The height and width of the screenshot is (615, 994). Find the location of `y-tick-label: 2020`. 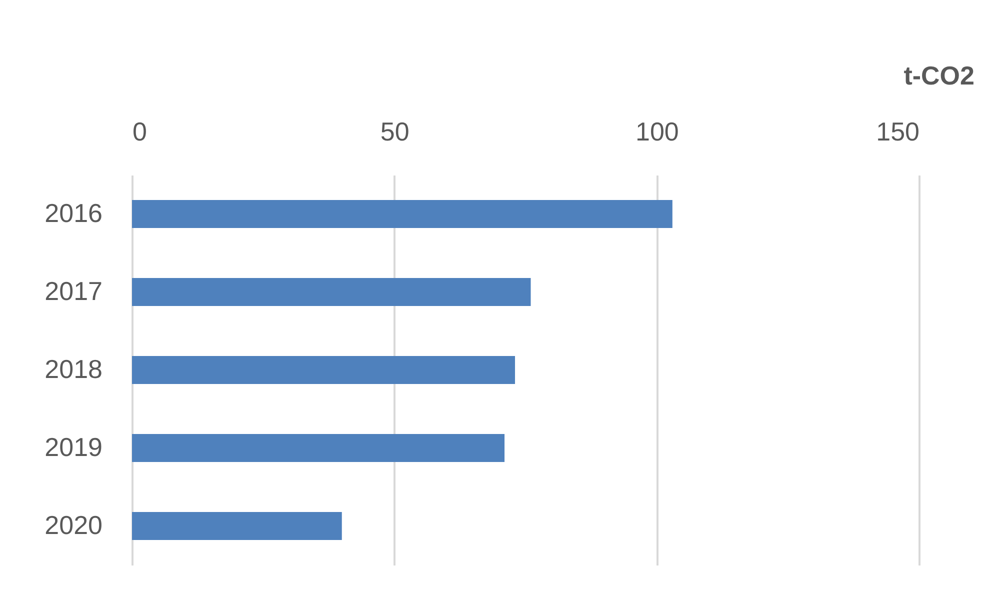

y-tick-label: 2020 is located at coordinates (73, 525).